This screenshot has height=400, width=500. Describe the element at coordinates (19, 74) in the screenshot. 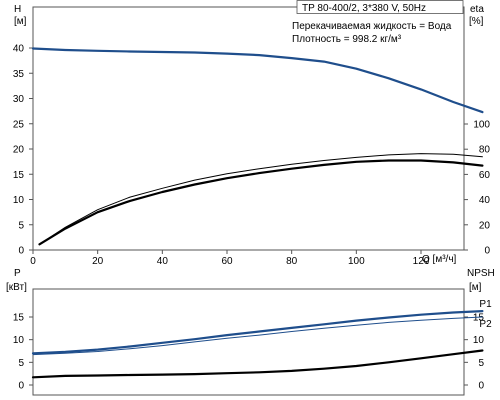

I see `head-tick-label: 35` at that location.